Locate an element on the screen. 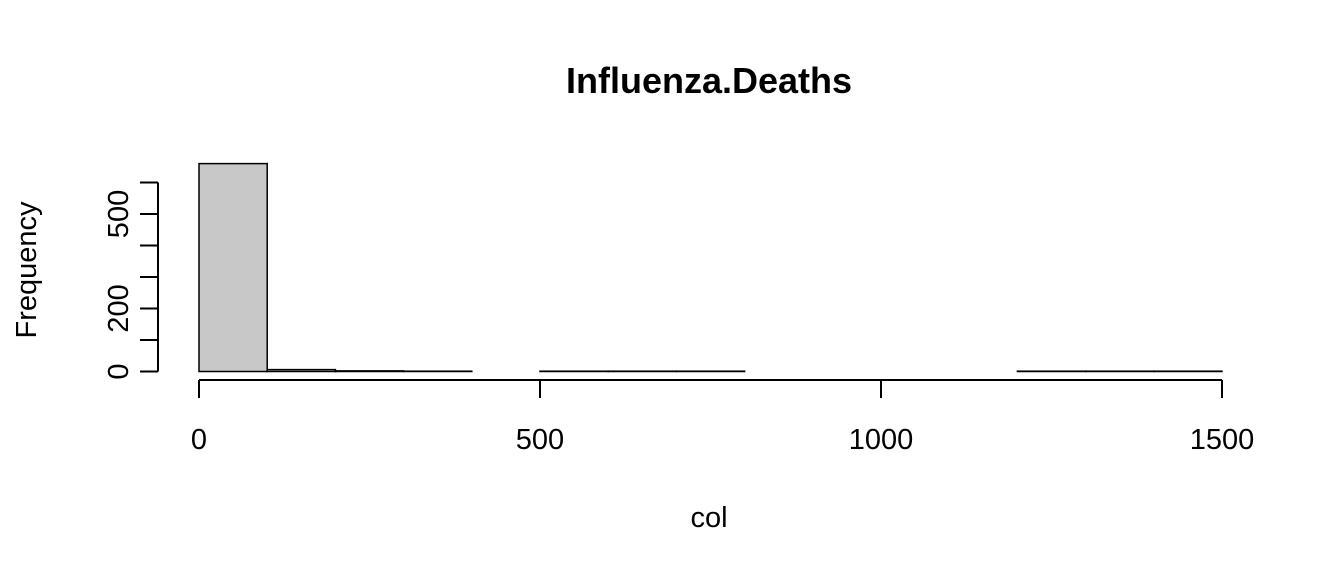 The height and width of the screenshot is (576, 1344). chart-title: Influenza.Deaths is located at coordinates (709, 80).